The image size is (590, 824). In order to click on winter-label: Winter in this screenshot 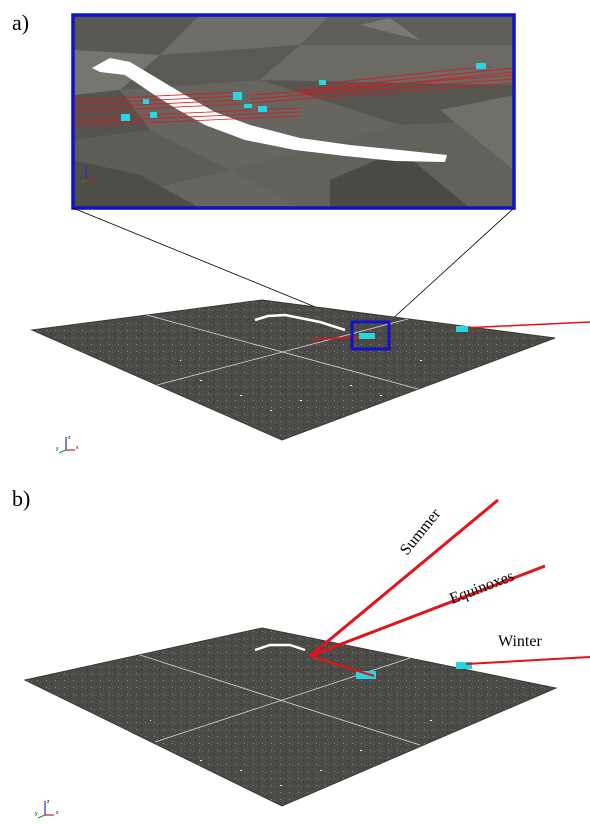, I will do `click(520, 641)`.